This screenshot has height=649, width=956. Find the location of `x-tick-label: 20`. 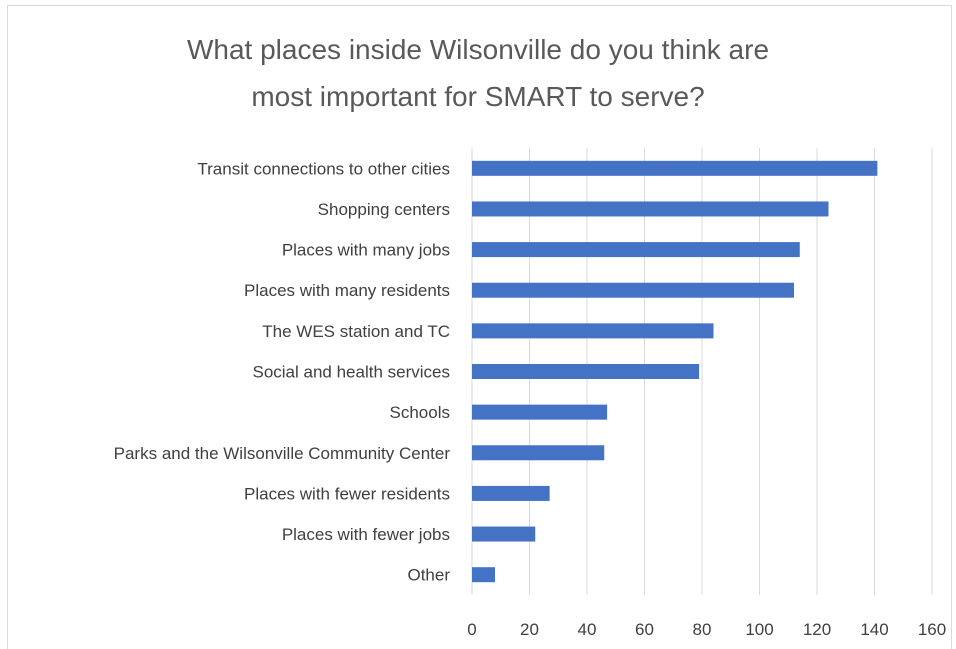

x-tick-label: 20 is located at coordinates (529, 629).